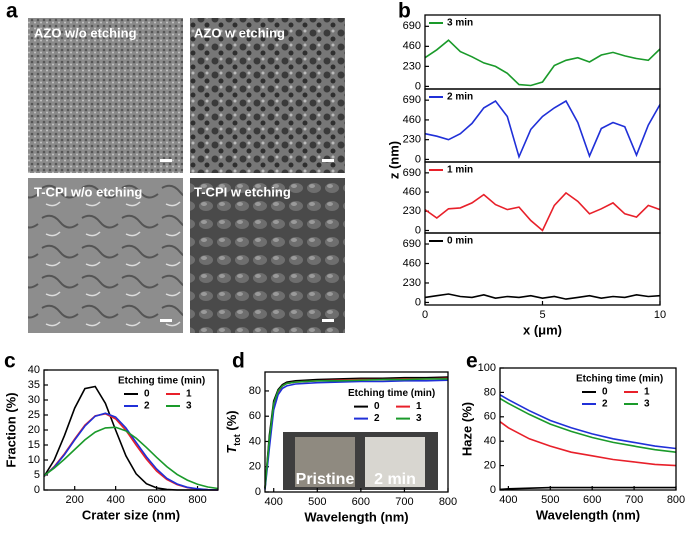  I want to click on inset-label: Pristine, so click(325, 479).